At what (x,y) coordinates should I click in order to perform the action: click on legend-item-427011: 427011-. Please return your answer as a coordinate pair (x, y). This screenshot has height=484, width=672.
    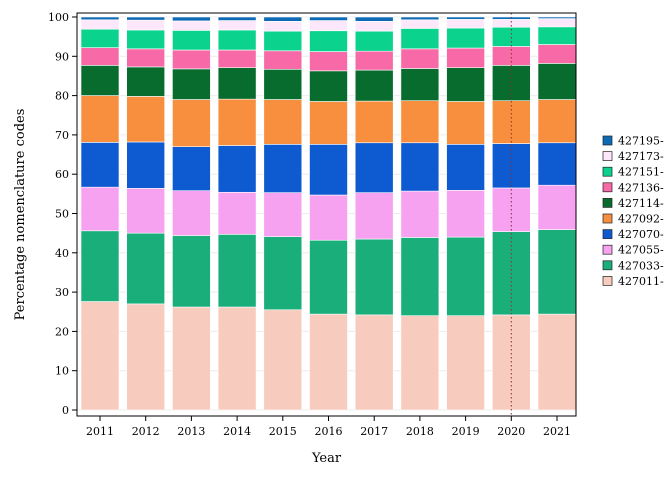
    Looking at the image, I should click on (633, 281).